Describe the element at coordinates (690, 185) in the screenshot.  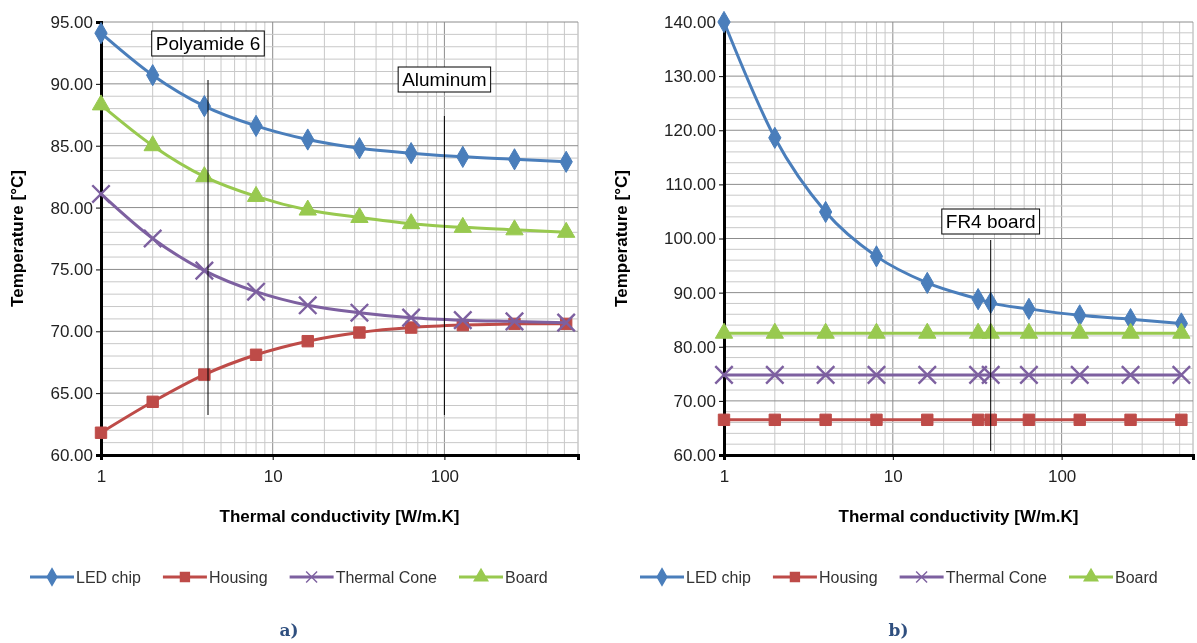
I see `y-tick-label: 110.00` at that location.